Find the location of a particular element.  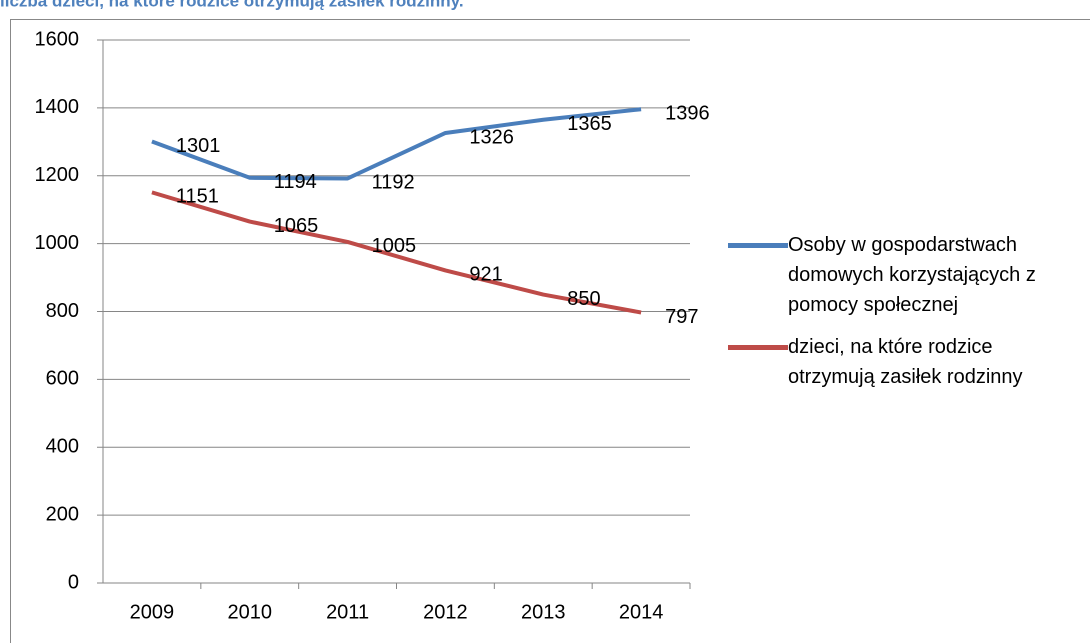

y-tick-label: 1600 is located at coordinates (57, 39).